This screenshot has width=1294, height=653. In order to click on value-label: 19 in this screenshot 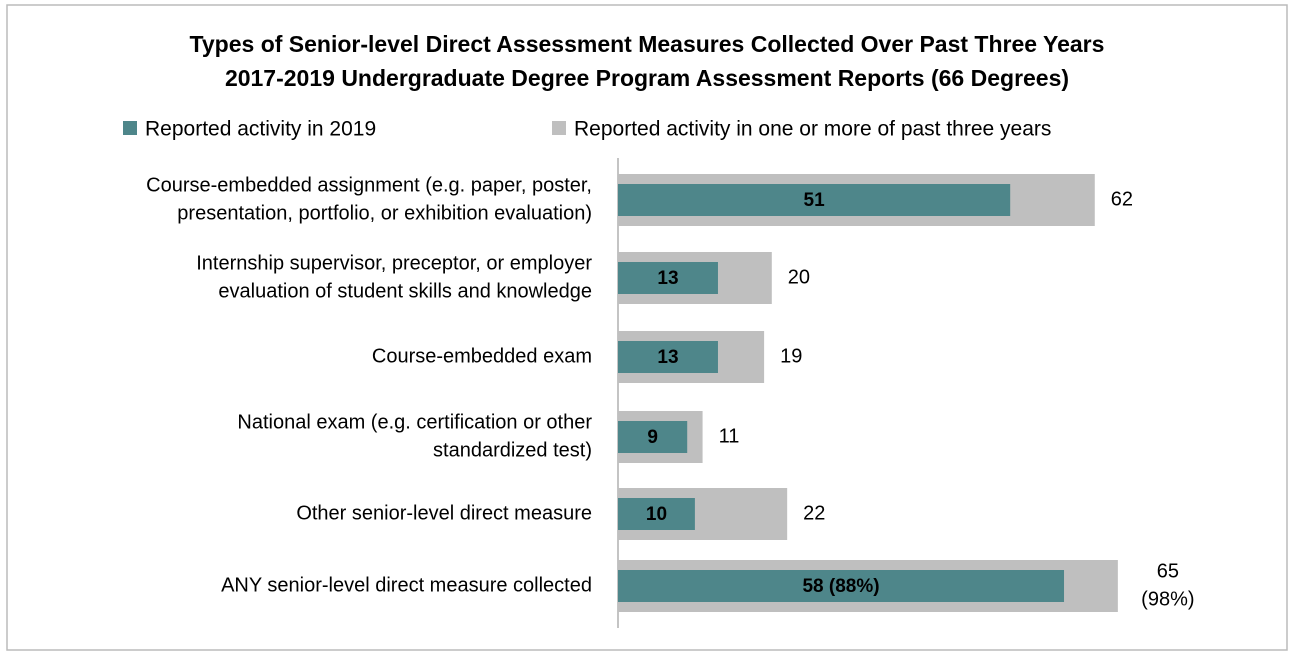, I will do `click(791, 356)`.